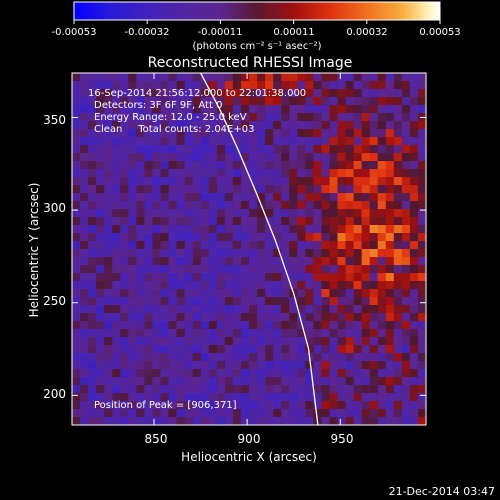 This screenshot has height=500, width=500. I want to click on y-tick-label: 350, so click(54, 120).